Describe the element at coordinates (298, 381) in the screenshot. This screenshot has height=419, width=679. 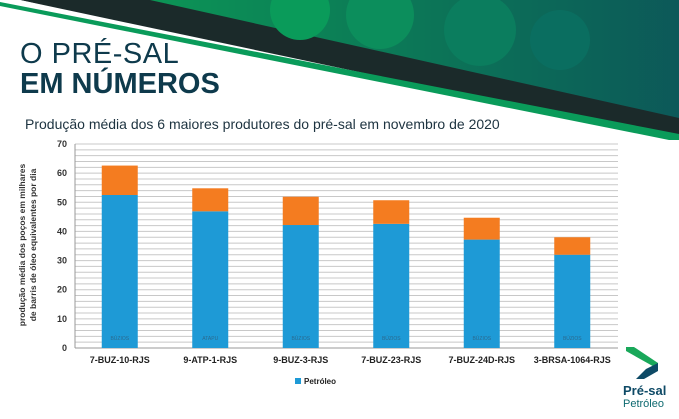
I see `legend-swatch-petroleo` at that location.